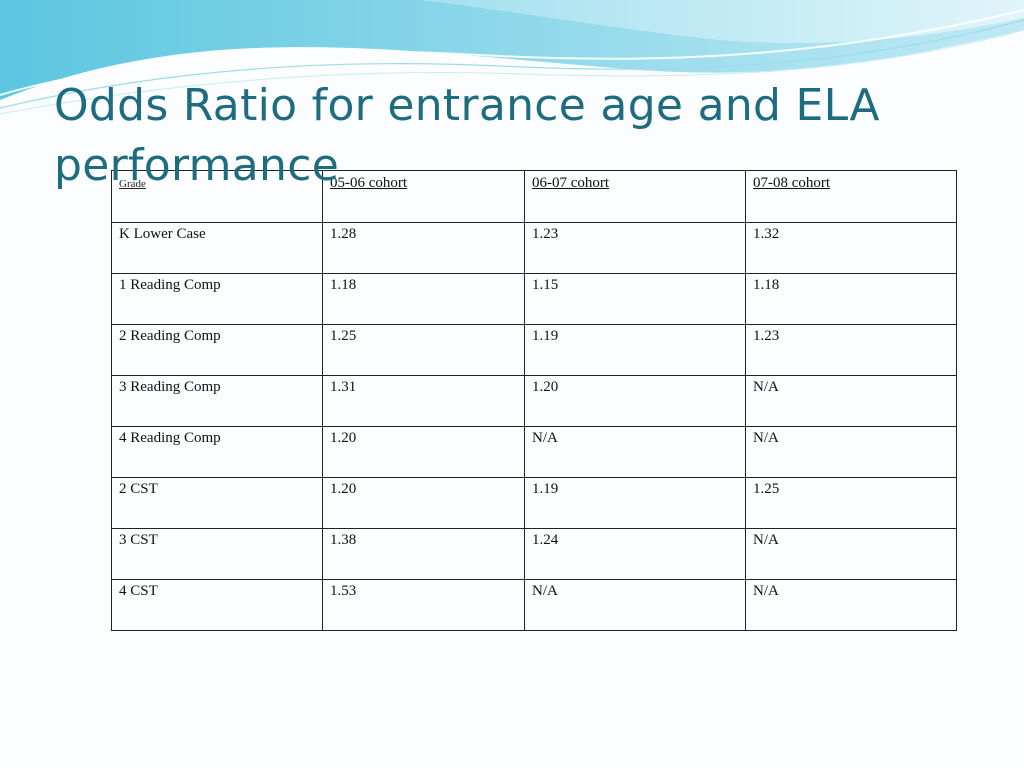  What do you see at coordinates (635, 554) in the screenshot?
I see `cell-value: 1.24` at bounding box center [635, 554].